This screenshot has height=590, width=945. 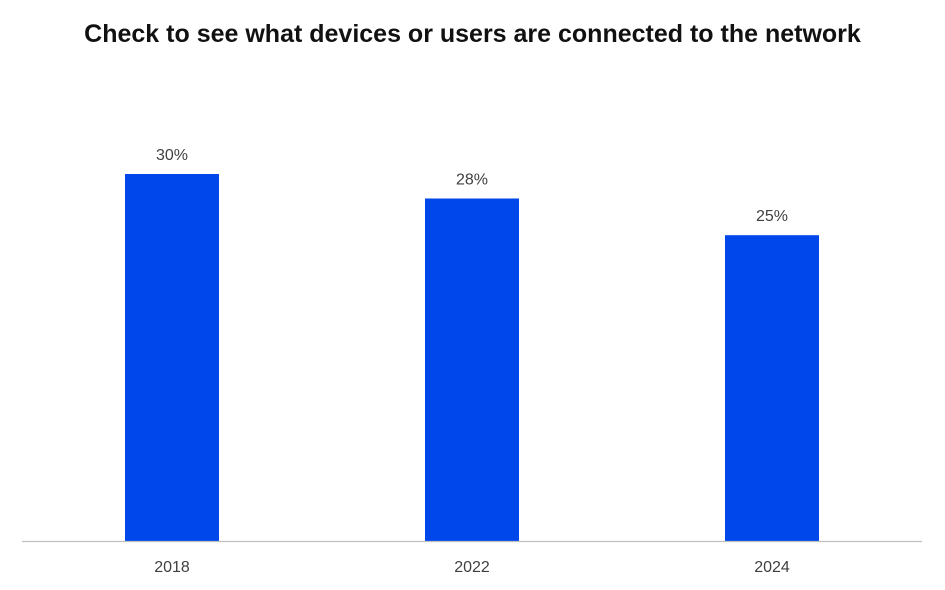 I want to click on value-label-2024: 25%, so click(x=772, y=216).